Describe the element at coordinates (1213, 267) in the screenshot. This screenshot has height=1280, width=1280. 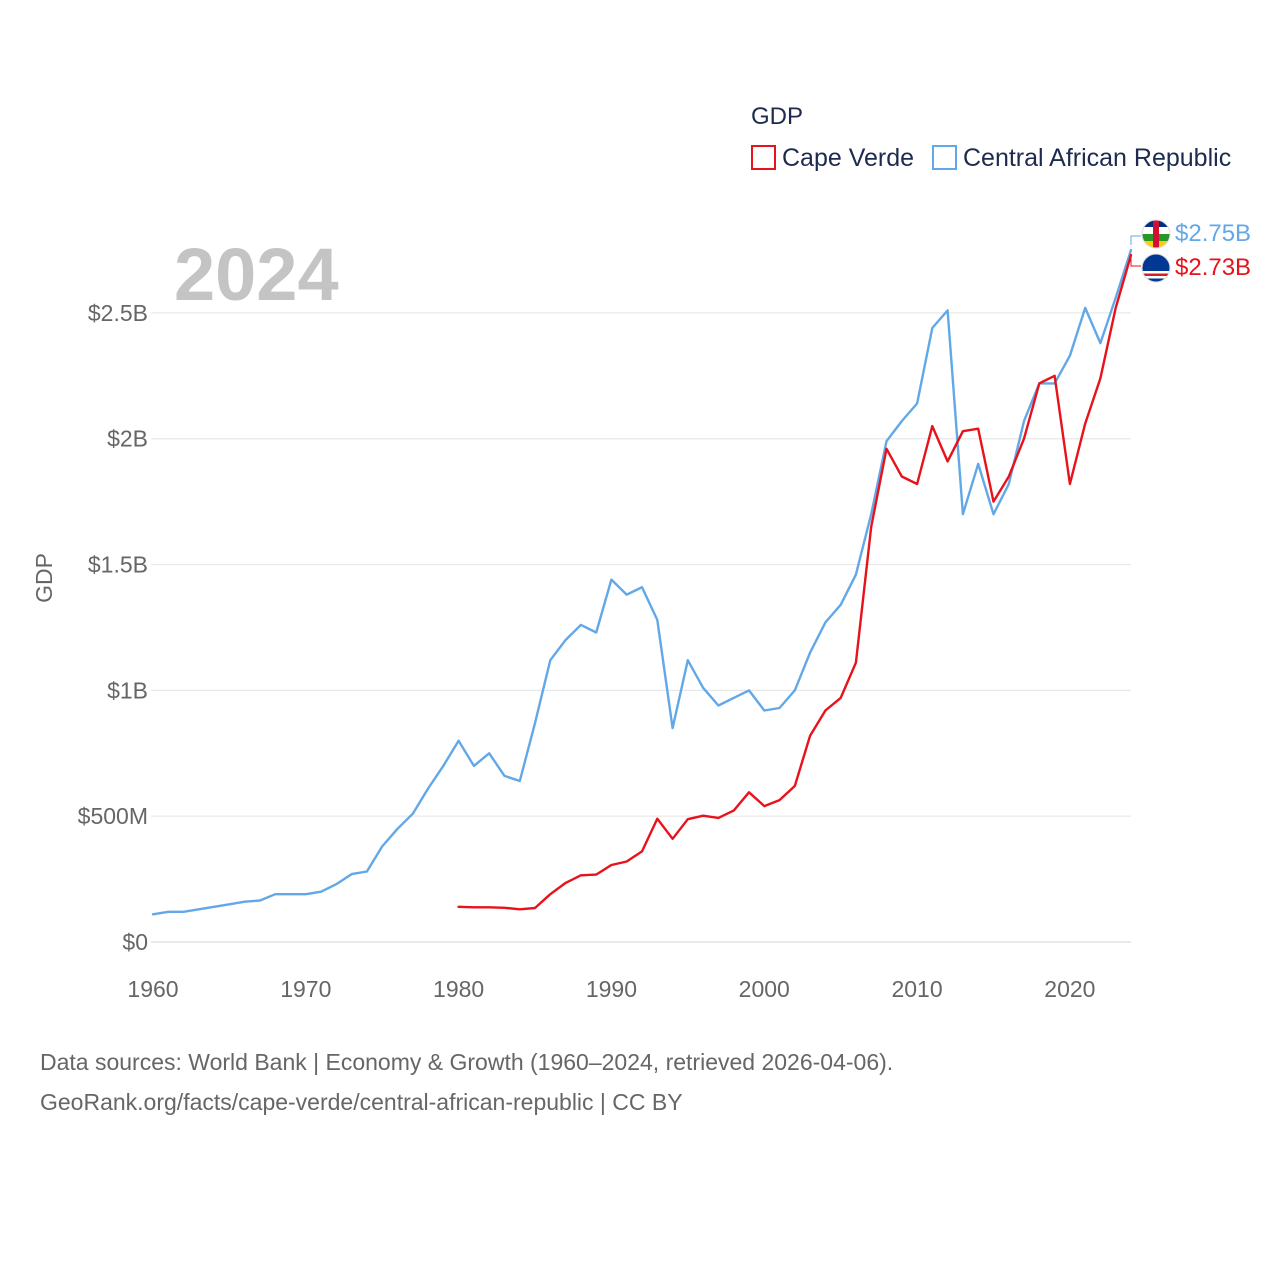
I see `end-label-cape-verde: $2.73B` at that location.